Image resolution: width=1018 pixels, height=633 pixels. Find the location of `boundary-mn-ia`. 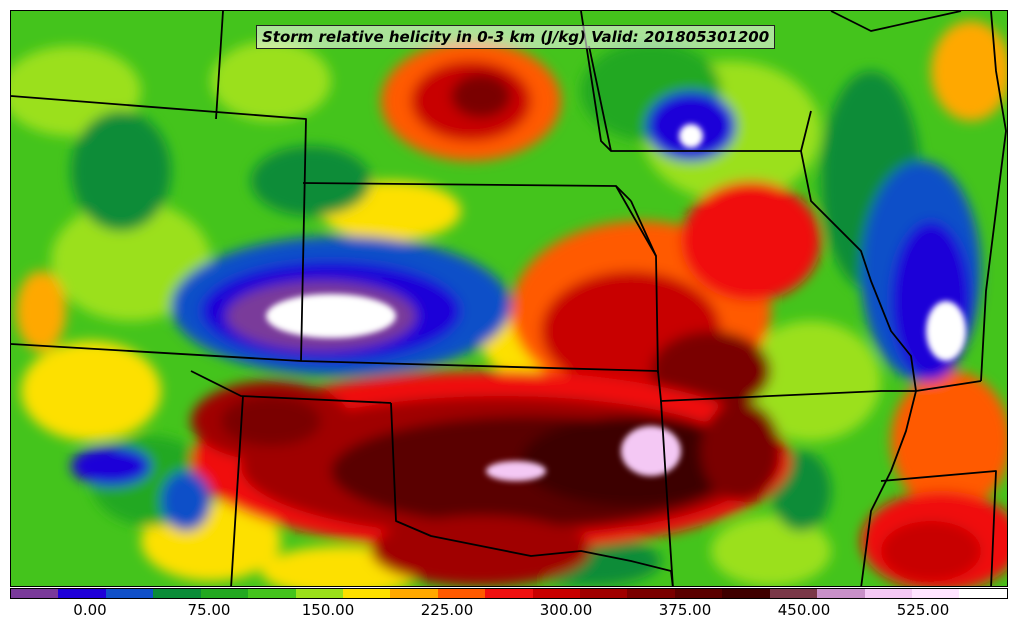

boundary-mn-ia is located at coordinates (600, 98).